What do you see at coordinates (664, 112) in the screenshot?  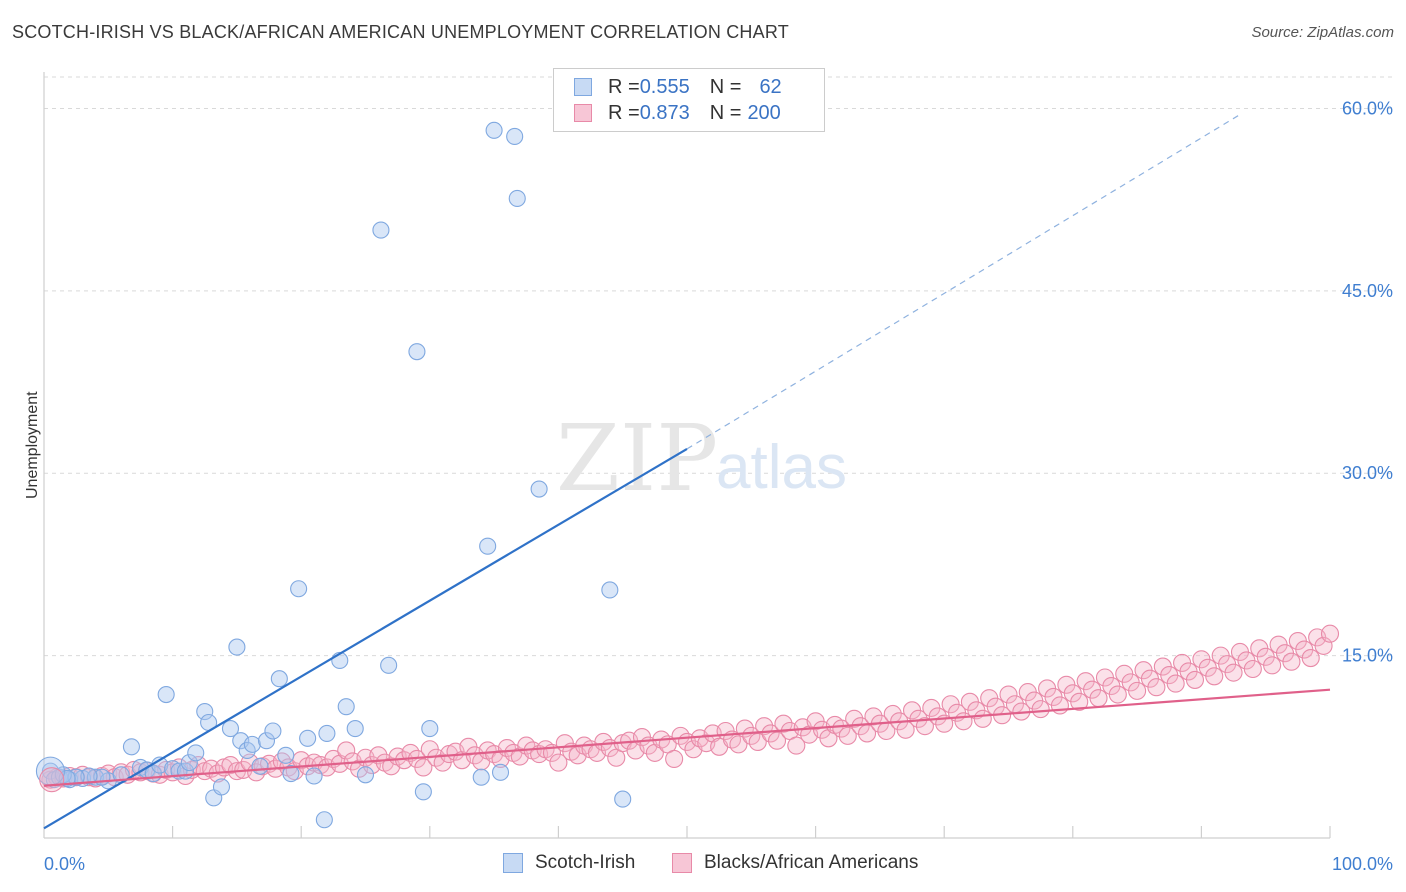 I see `legend-r-value: 0.873` at bounding box center [664, 112].